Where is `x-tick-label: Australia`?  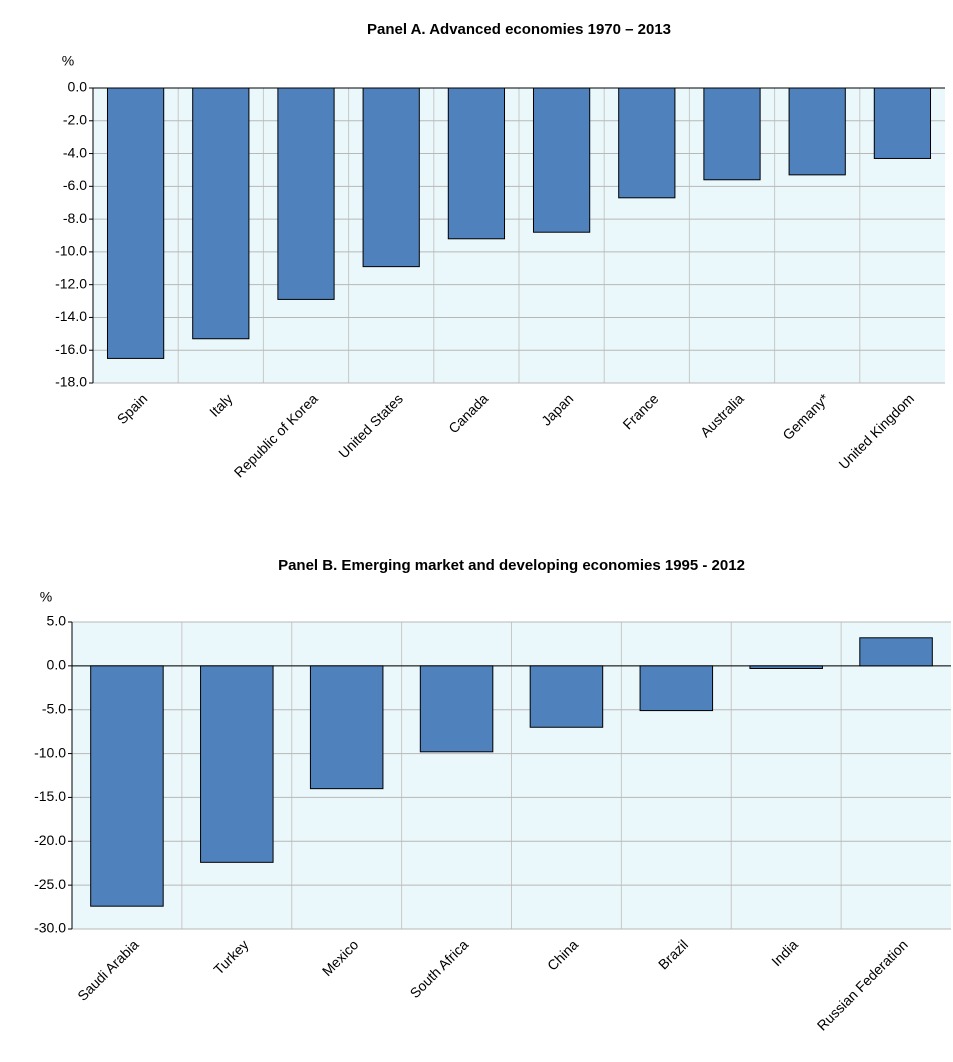
x-tick-label: Australia is located at coordinates (722, 415).